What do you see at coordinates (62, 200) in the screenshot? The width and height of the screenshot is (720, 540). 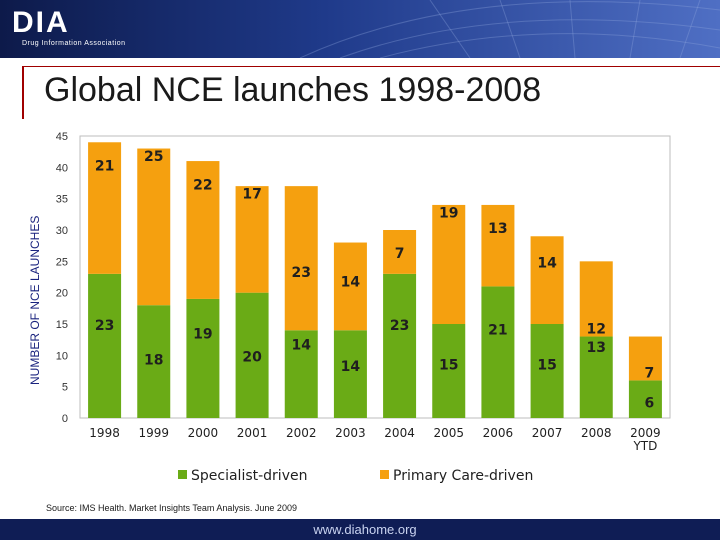 I see `y-tick-label: 35` at bounding box center [62, 200].